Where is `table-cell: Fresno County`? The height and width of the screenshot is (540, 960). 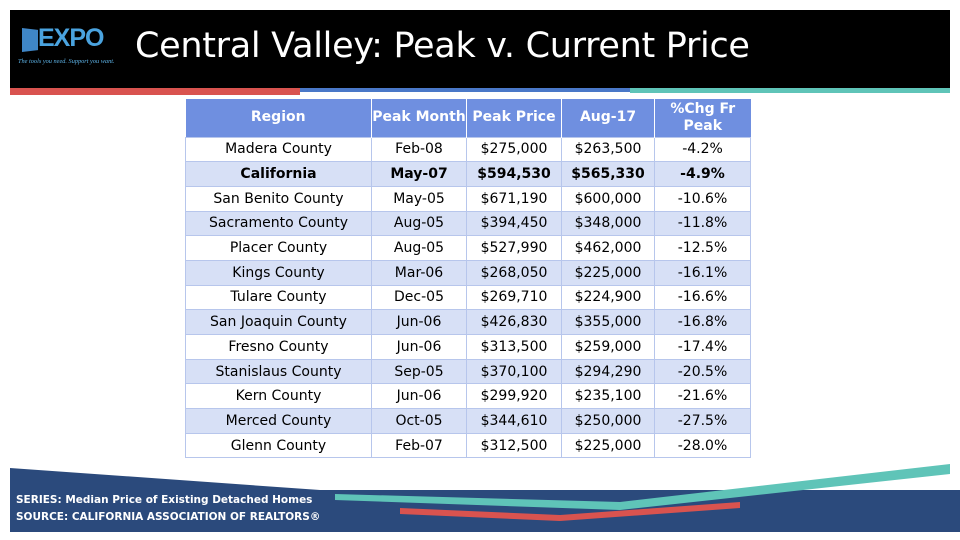
table-cell: Fresno County is located at coordinates (278, 347).